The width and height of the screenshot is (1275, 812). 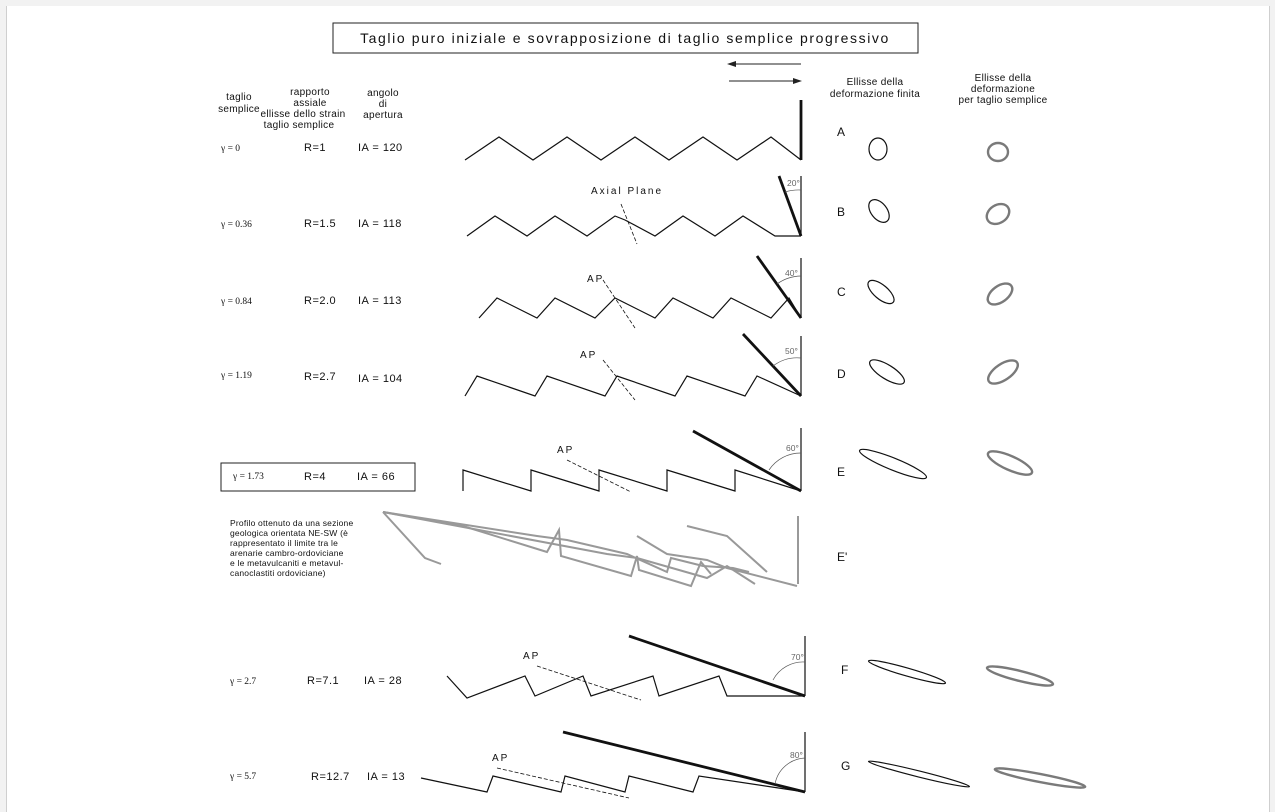 What do you see at coordinates (875, 82) in the screenshot?
I see `header-finite-1: Ellisse della` at bounding box center [875, 82].